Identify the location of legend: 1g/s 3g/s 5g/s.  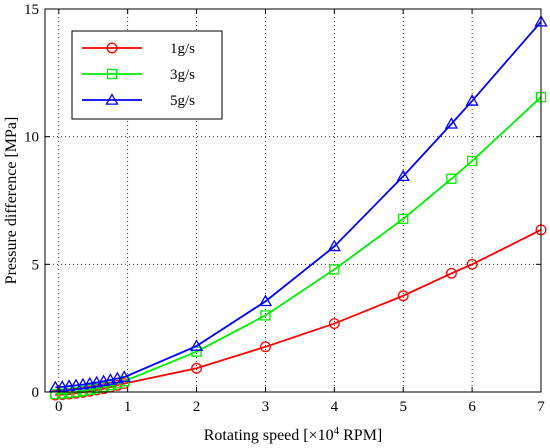
(147, 75).